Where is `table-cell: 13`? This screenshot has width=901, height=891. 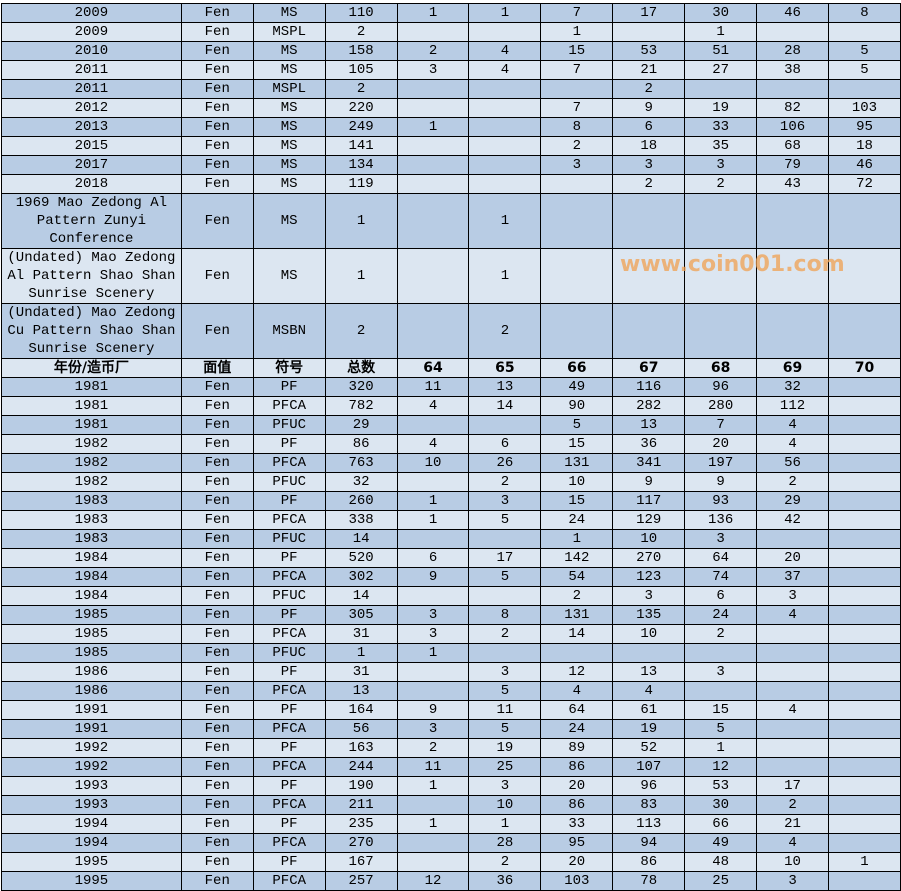
table-cell: 13 is located at coordinates (361, 691).